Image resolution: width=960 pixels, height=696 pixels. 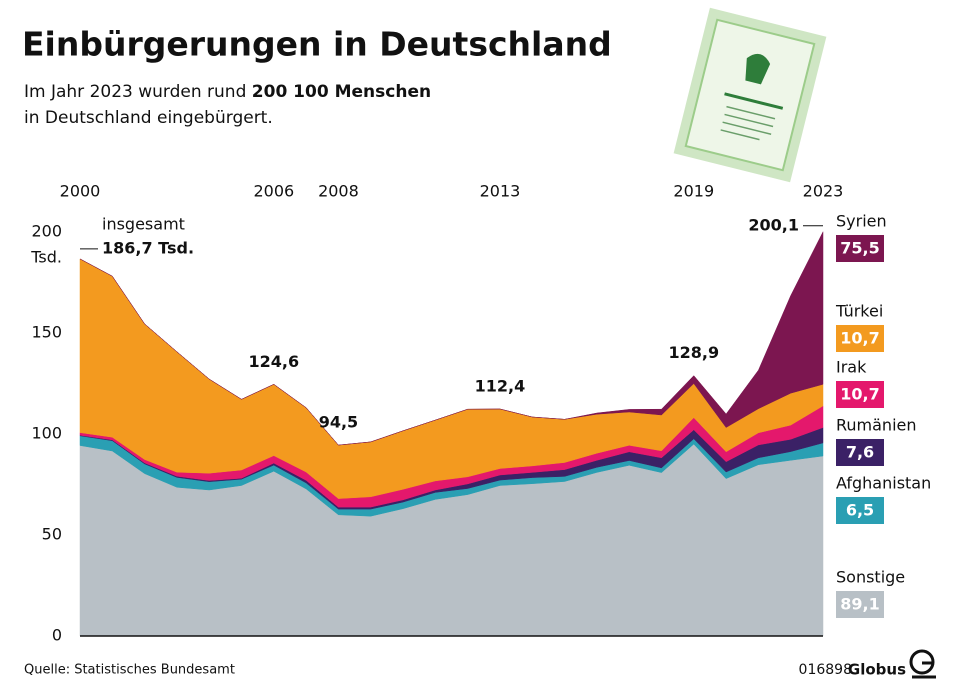 What do you see at coordinates (338, 422) in the screenshot?
I see `annotation: 94,5` at bounding box center [338, 422].